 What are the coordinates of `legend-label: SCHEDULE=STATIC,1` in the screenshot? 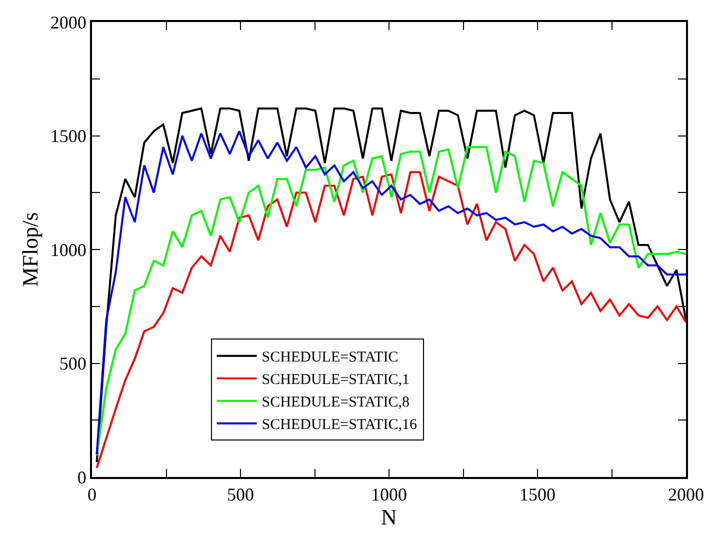 It's located at (336, 380).